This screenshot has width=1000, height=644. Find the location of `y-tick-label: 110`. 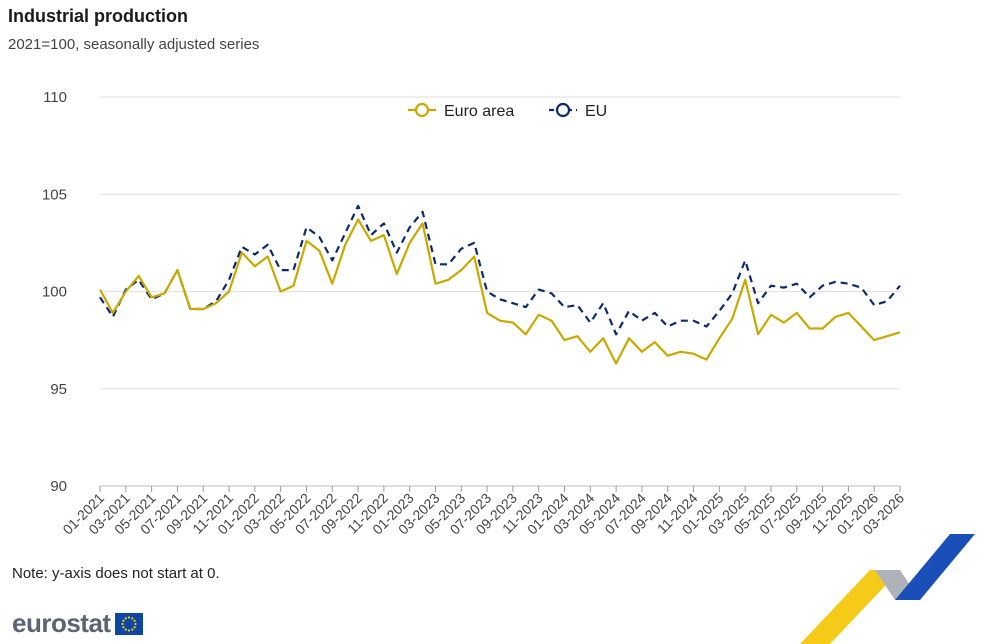

y-tick-label: 110 is located at coordinates (55, 97).